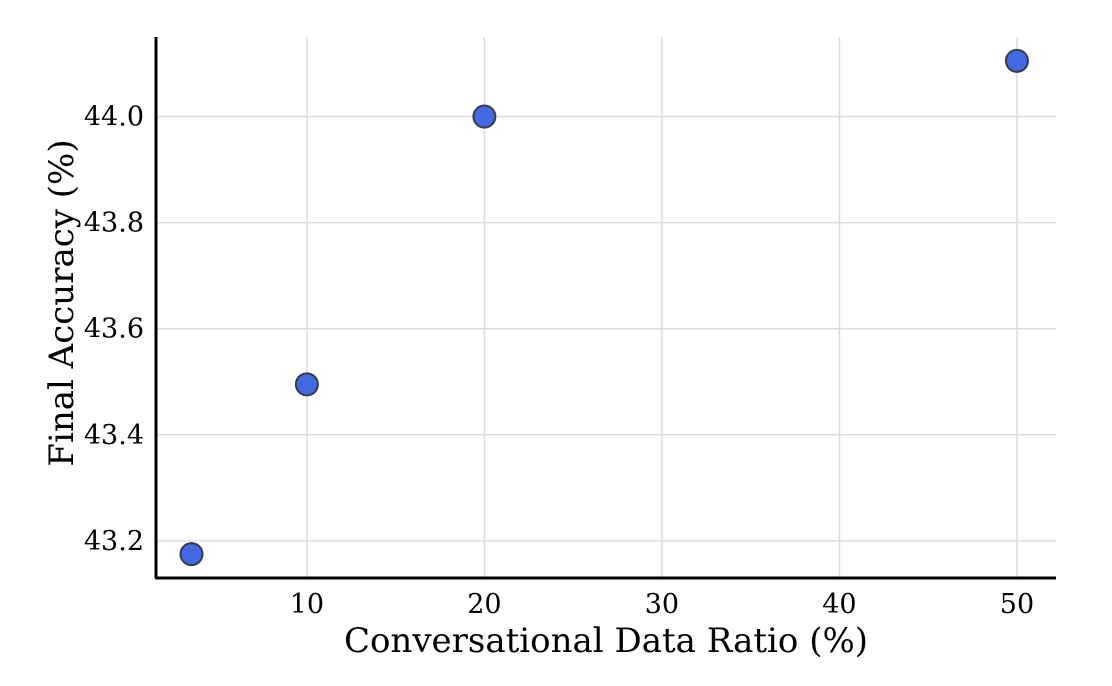 This screenshot has width=1112, height=686. Describe the element at coordinates (1017, 604) in the screenshot. I see `x-tick-label: 50` at that location.